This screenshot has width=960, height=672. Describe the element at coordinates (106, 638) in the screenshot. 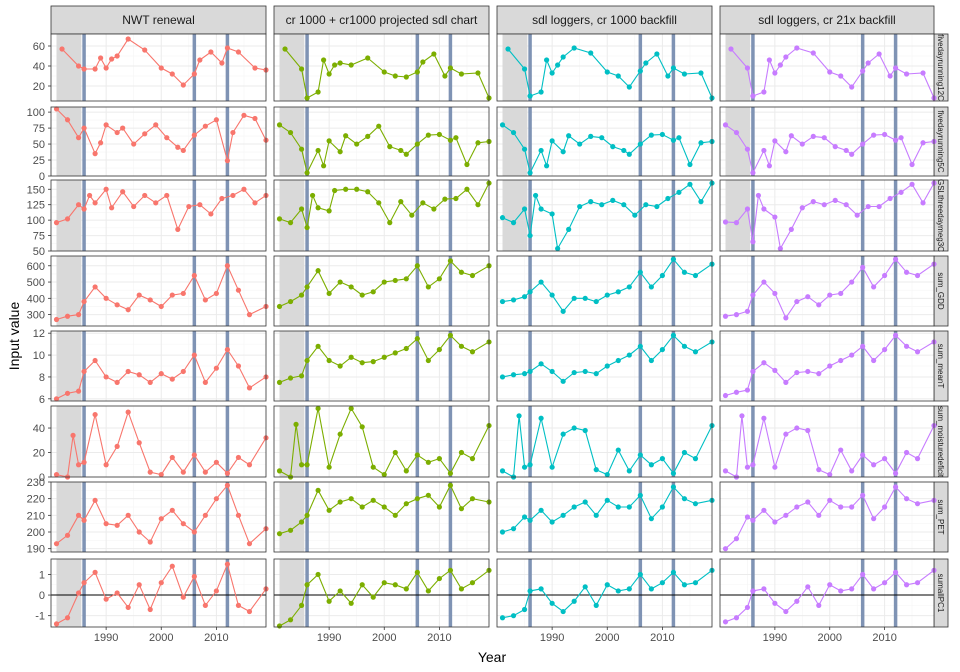

I see `x-tick-label: 1990` at that location.